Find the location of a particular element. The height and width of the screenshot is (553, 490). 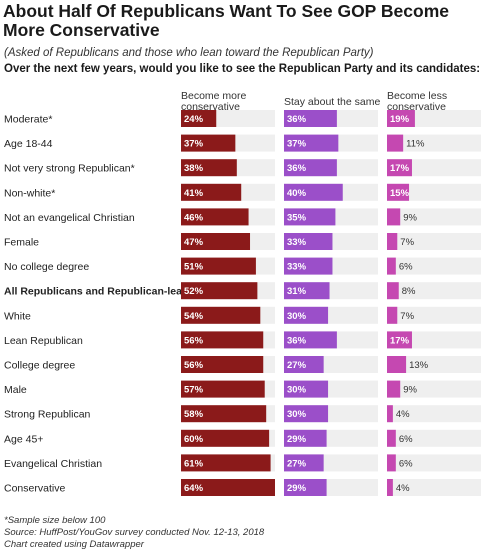

bar-college-degree-stay_same is located at coordinates (304, 364).